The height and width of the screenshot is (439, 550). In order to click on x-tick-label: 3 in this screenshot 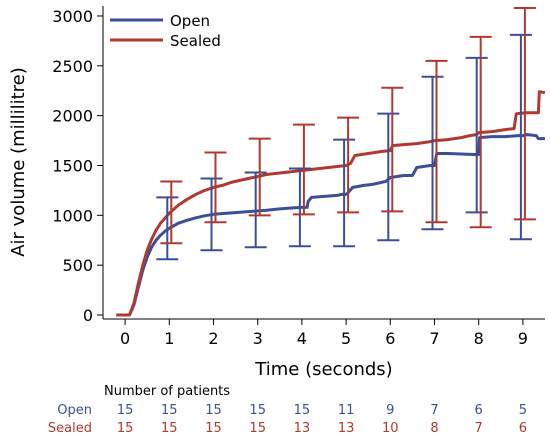, I will do `click(258, 338)`.